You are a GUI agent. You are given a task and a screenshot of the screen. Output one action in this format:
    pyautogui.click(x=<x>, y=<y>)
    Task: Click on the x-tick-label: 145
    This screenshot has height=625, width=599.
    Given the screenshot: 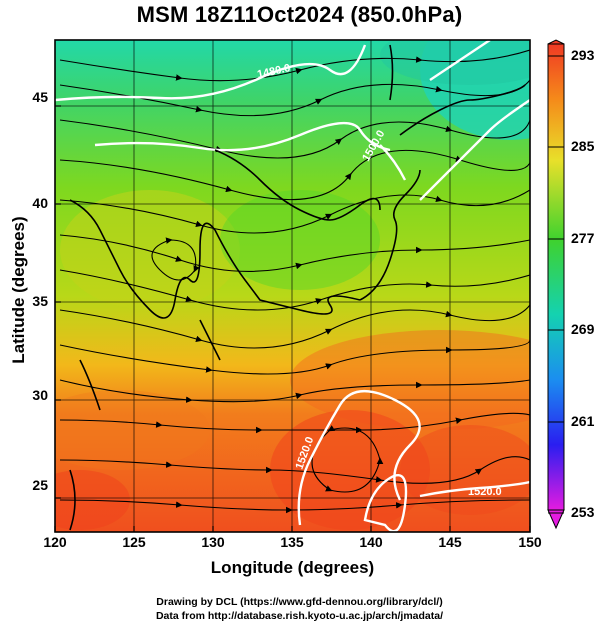 What is the action you would take?
    pyautogui.click(x=450, y=542)
    